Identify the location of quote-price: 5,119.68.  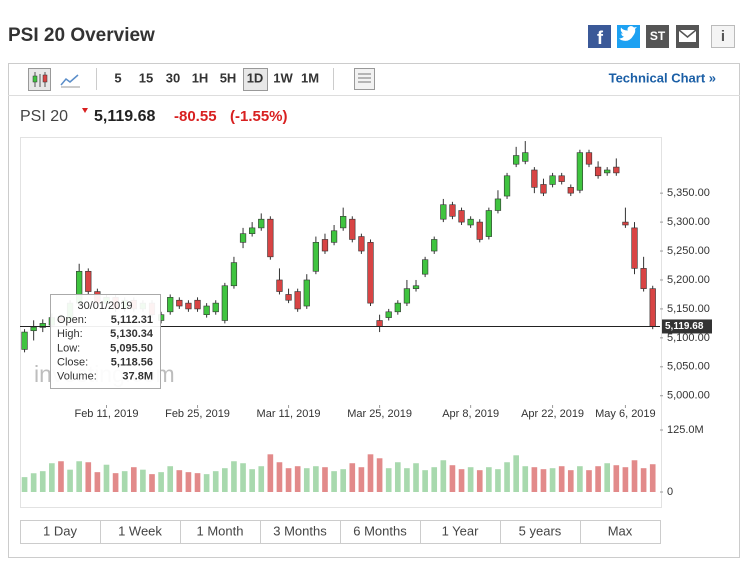
(125, 116).